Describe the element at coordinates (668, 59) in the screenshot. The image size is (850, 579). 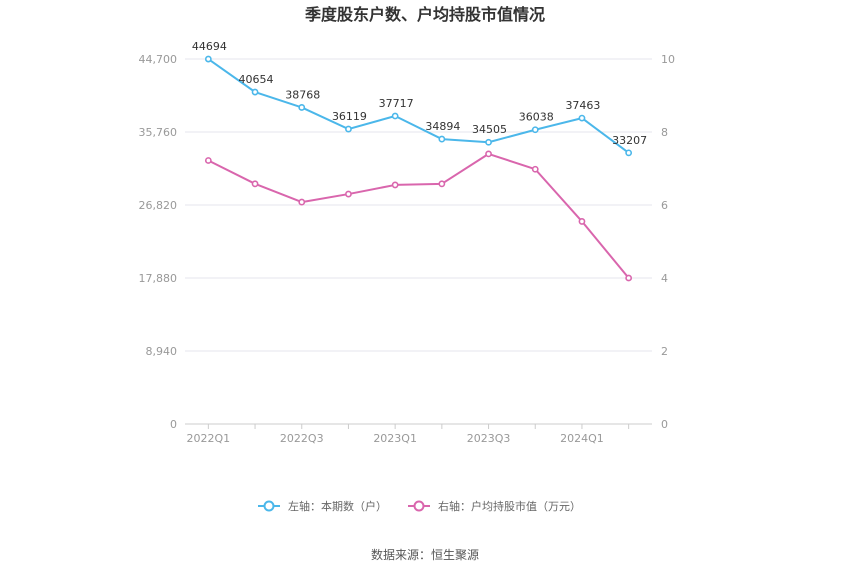
I see `right-tick-label: 10` at that location.